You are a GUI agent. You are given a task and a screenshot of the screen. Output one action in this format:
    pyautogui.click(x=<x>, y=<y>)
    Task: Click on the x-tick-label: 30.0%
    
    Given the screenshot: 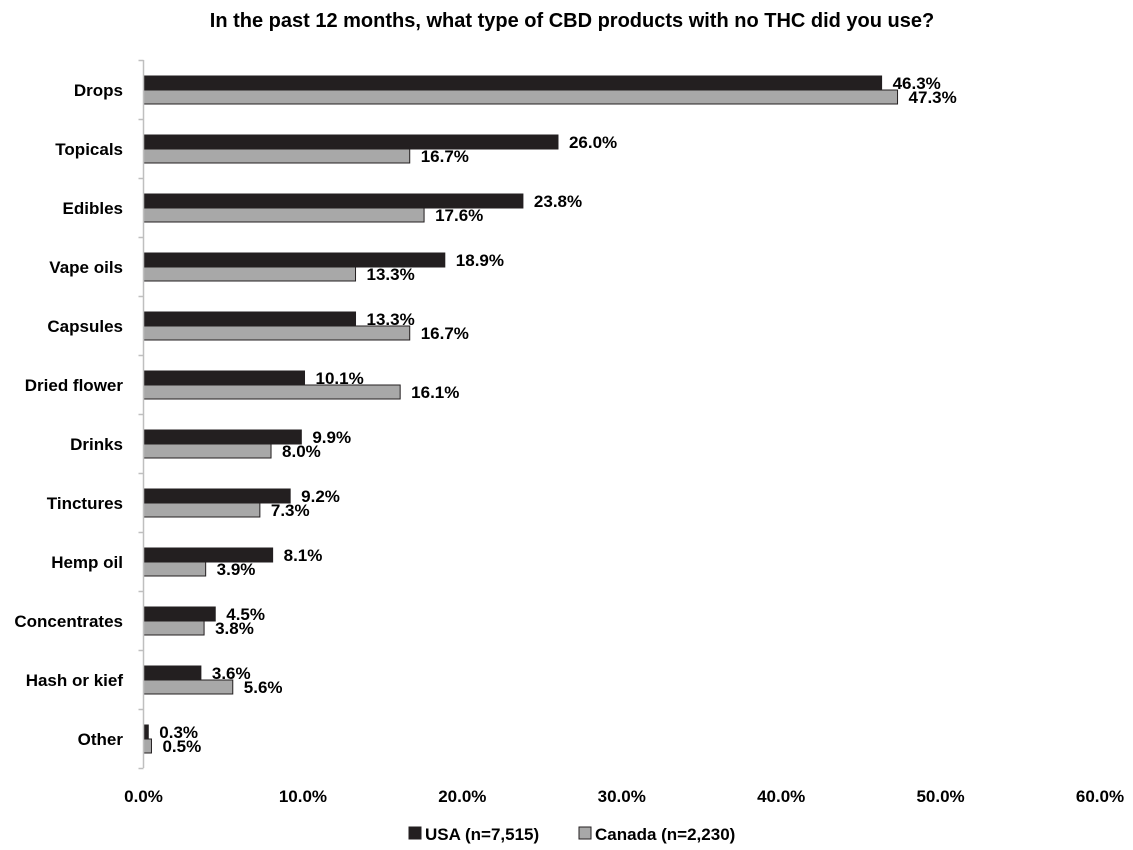 What is the action you would take?
    pyautogui.click(x=622, y=796)
    